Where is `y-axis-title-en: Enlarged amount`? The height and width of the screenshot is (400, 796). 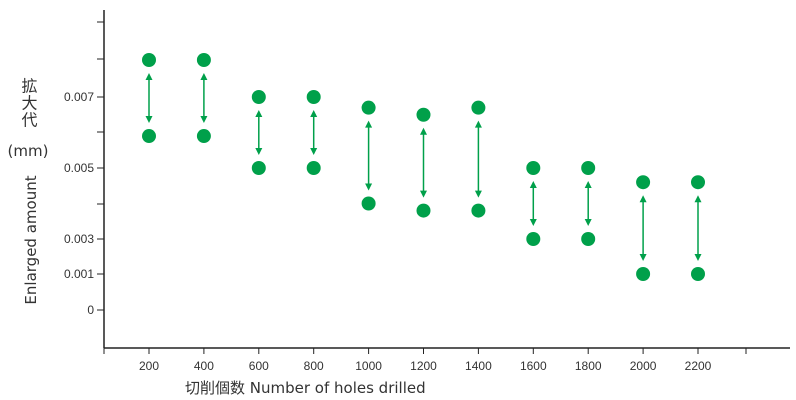 y-axis-title-en: Enlarged amount is located at coordinates (31, 239).